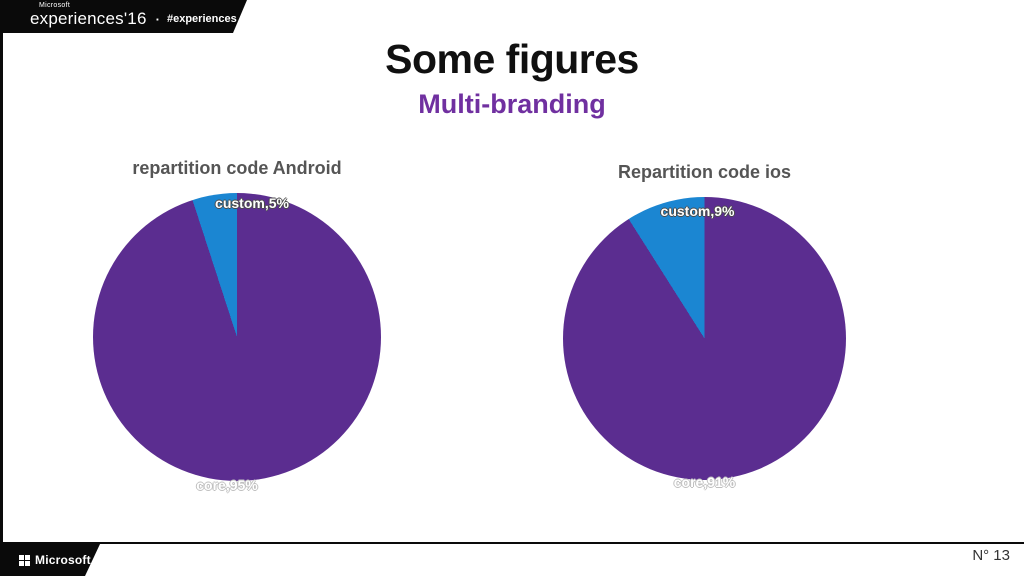 The width and height of the screenshot is (1024, 576). What do you see at coordinates (55, 5) in the screenshot?
I see `header-microsoft-label: Microsoft` at bounding box center [55, 5].